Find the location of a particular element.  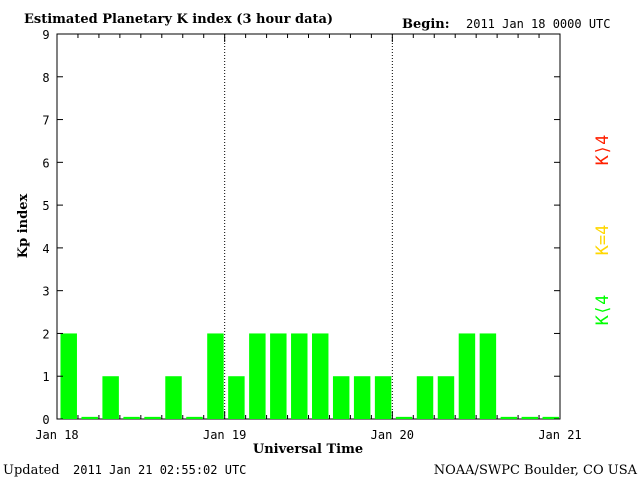

y-tick-label: 0 is located at coordinates (45, 420).